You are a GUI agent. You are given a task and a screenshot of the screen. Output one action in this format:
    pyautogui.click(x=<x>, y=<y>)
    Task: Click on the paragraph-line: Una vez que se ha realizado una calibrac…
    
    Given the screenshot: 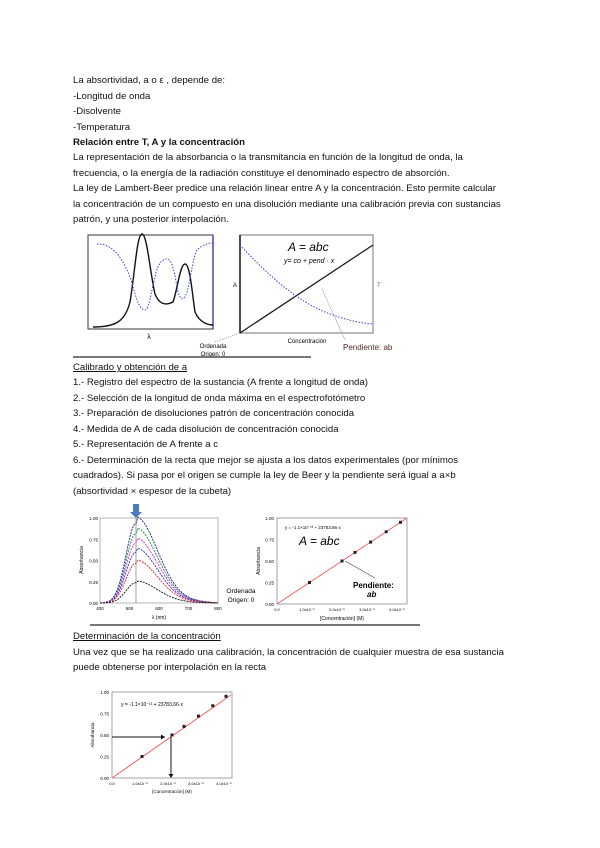 What is the action you would take?
    pyautogui.click(x=288, y=652)
    